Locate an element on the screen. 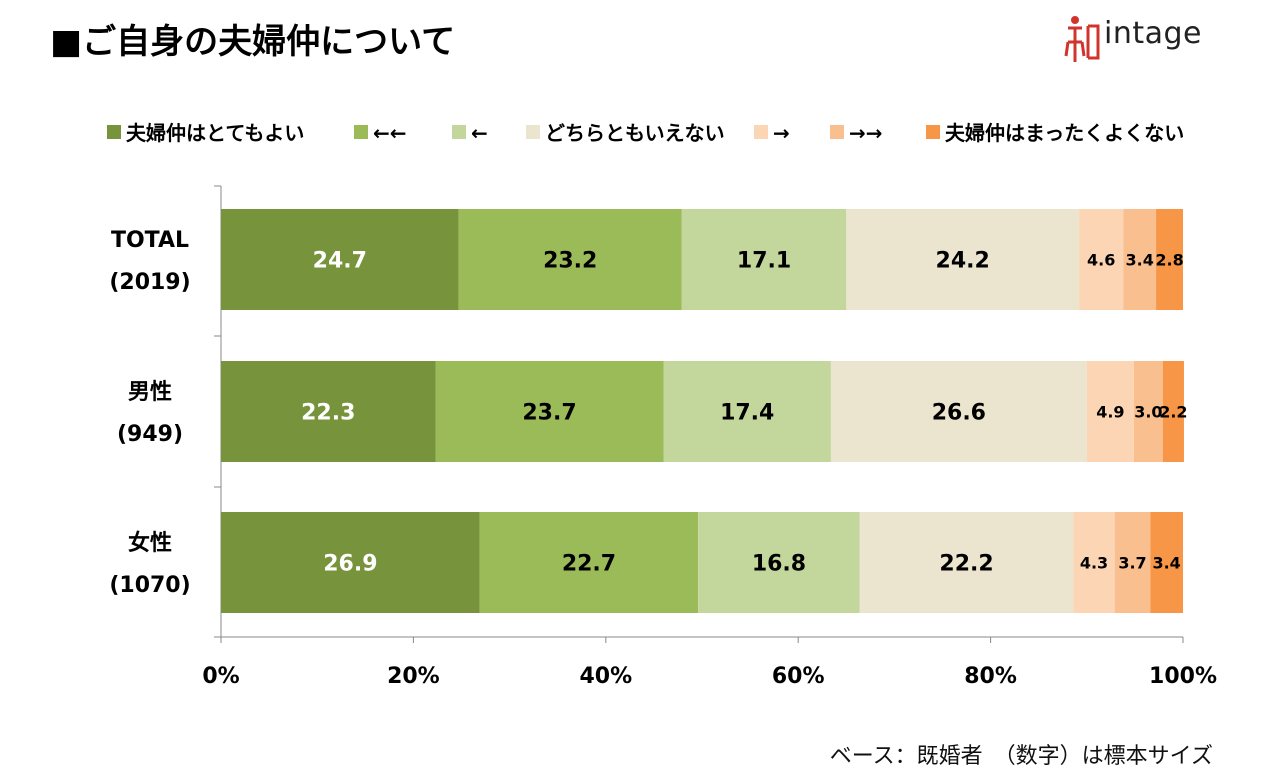 The width and height of the screenshot is (1261, 783). footnote: ベース：既婚者 （数字）は標本サイズ is located at coordinates (1021, 756).